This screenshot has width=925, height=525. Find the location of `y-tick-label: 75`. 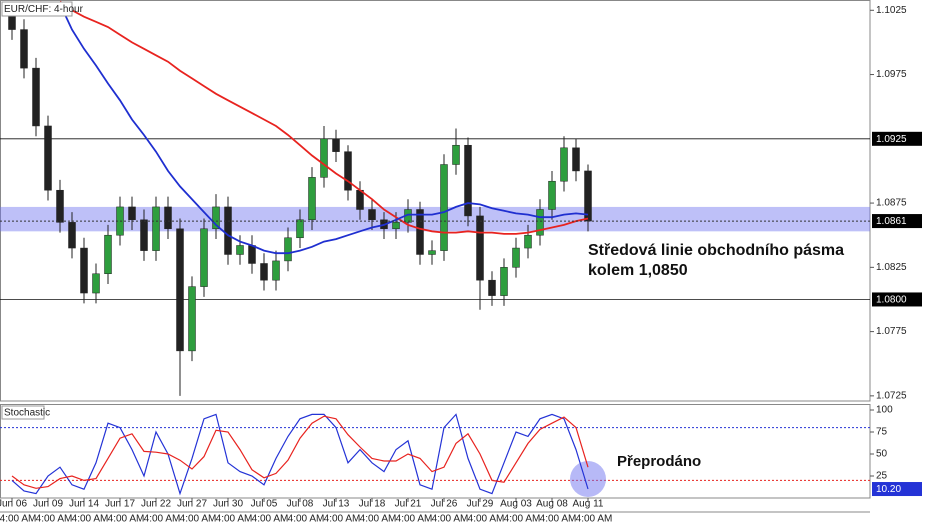

y-tick-label: 75 is located at coordinates (882, 432).